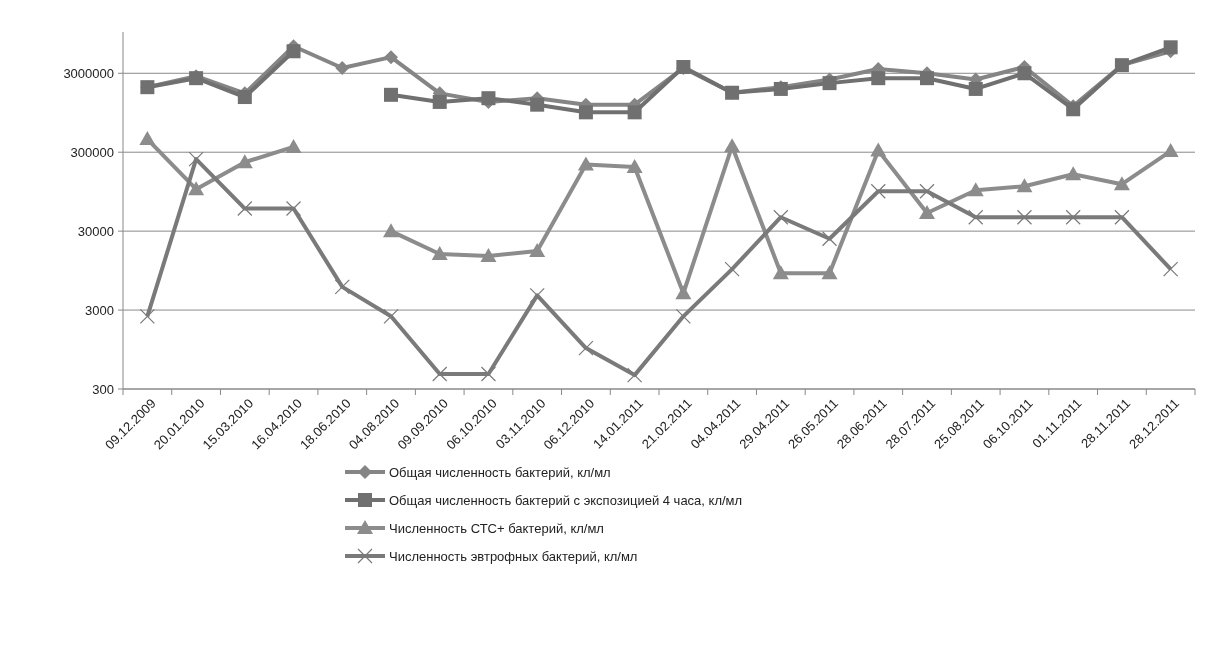  What do you see at coordinates (566, 500) in the screenshot?
I see `legend-label: Общая численность бактерий с экспозицией 4 часа, кл/мл` at bounding box center [566, 500].